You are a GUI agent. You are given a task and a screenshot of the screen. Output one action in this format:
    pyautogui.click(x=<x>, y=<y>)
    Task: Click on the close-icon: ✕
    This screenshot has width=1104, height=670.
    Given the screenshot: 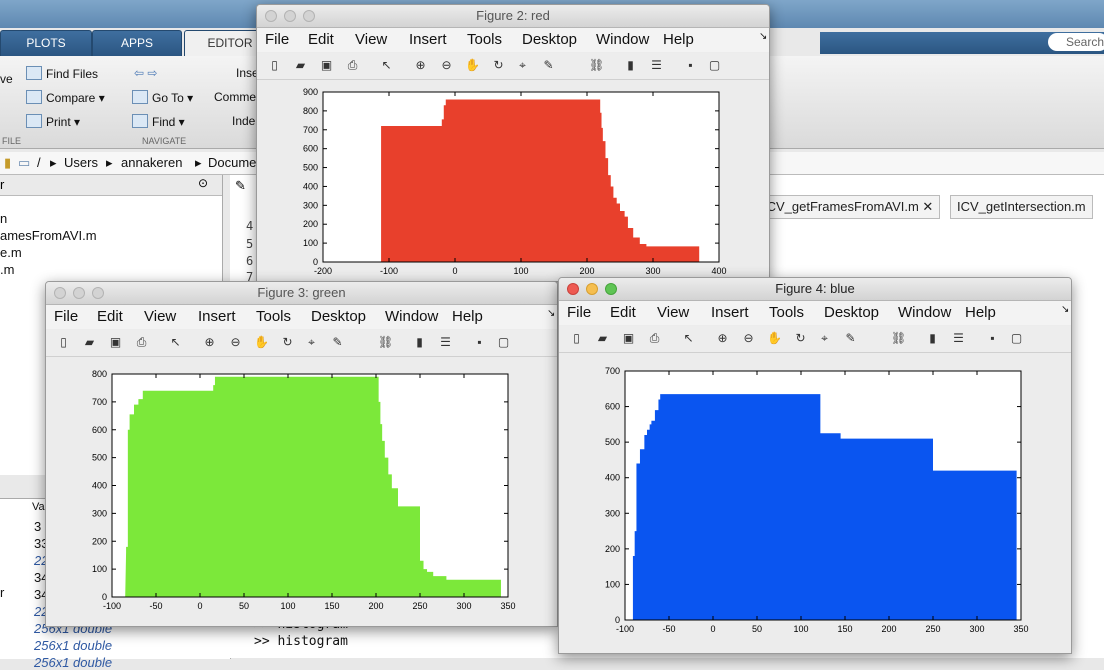 What is the action you would take?
    pyautogui.click(x=928, y=206)
    